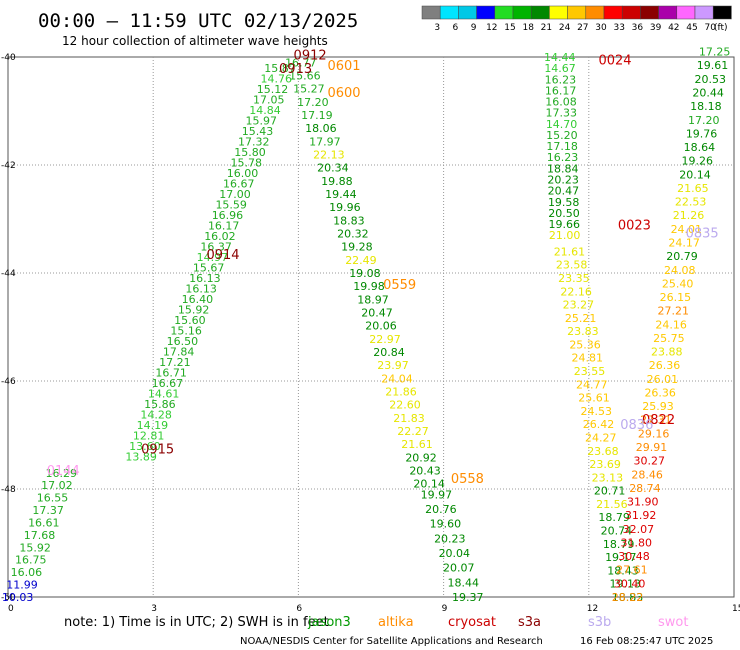 Image resolution: width=740 pixels, height=650 pixels. What do you see at coordinates (674, 311) in the screenshot?
I see `swh-value: 27.21` at bounding box center [674, 311].